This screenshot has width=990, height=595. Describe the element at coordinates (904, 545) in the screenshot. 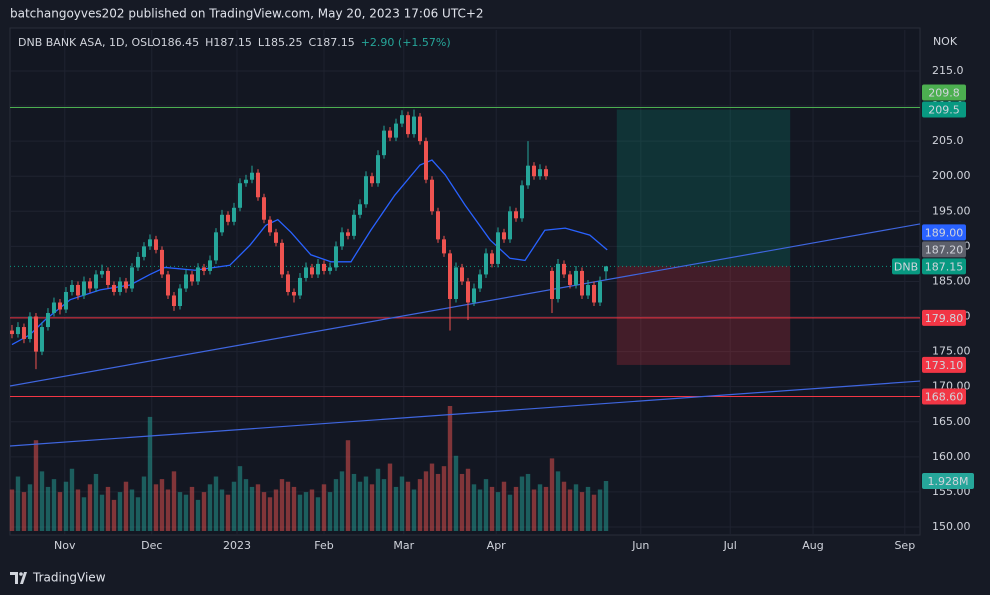

I see `x-tick-label: Sep` at that location.